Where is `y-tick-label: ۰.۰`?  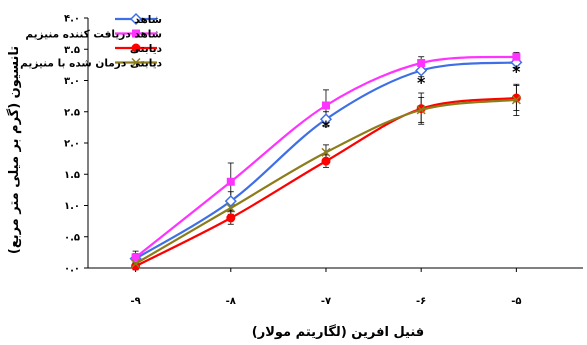
y-tick-label: ۰.۰ is located at coordinates (72, 269).